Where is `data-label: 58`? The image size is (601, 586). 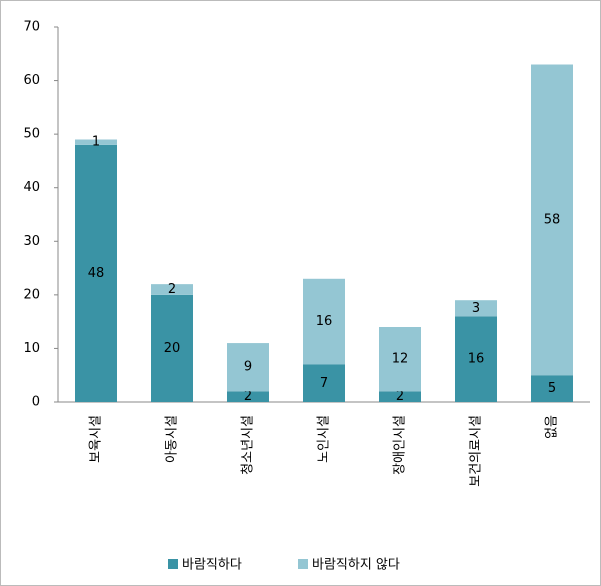
data-label: 58 is located at coordinates (552, 219).